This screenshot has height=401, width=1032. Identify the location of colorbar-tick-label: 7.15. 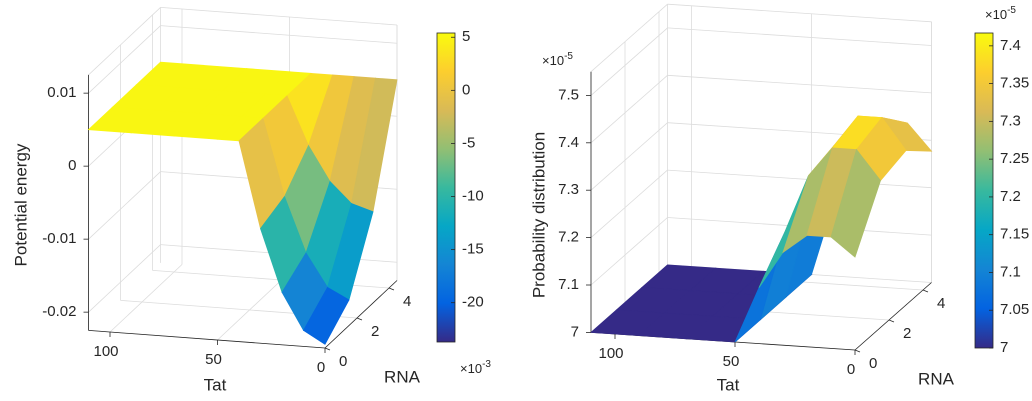
(1014, 234).